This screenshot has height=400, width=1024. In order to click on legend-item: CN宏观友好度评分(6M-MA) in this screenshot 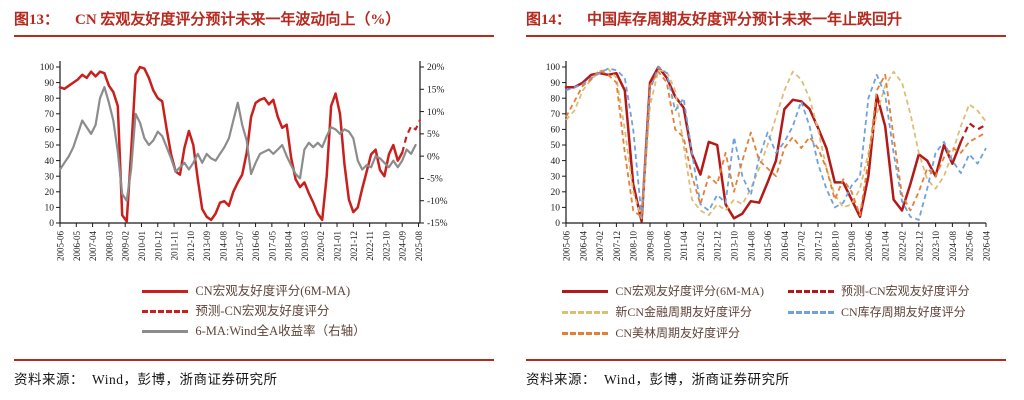, I will do `click(253, 291)`.